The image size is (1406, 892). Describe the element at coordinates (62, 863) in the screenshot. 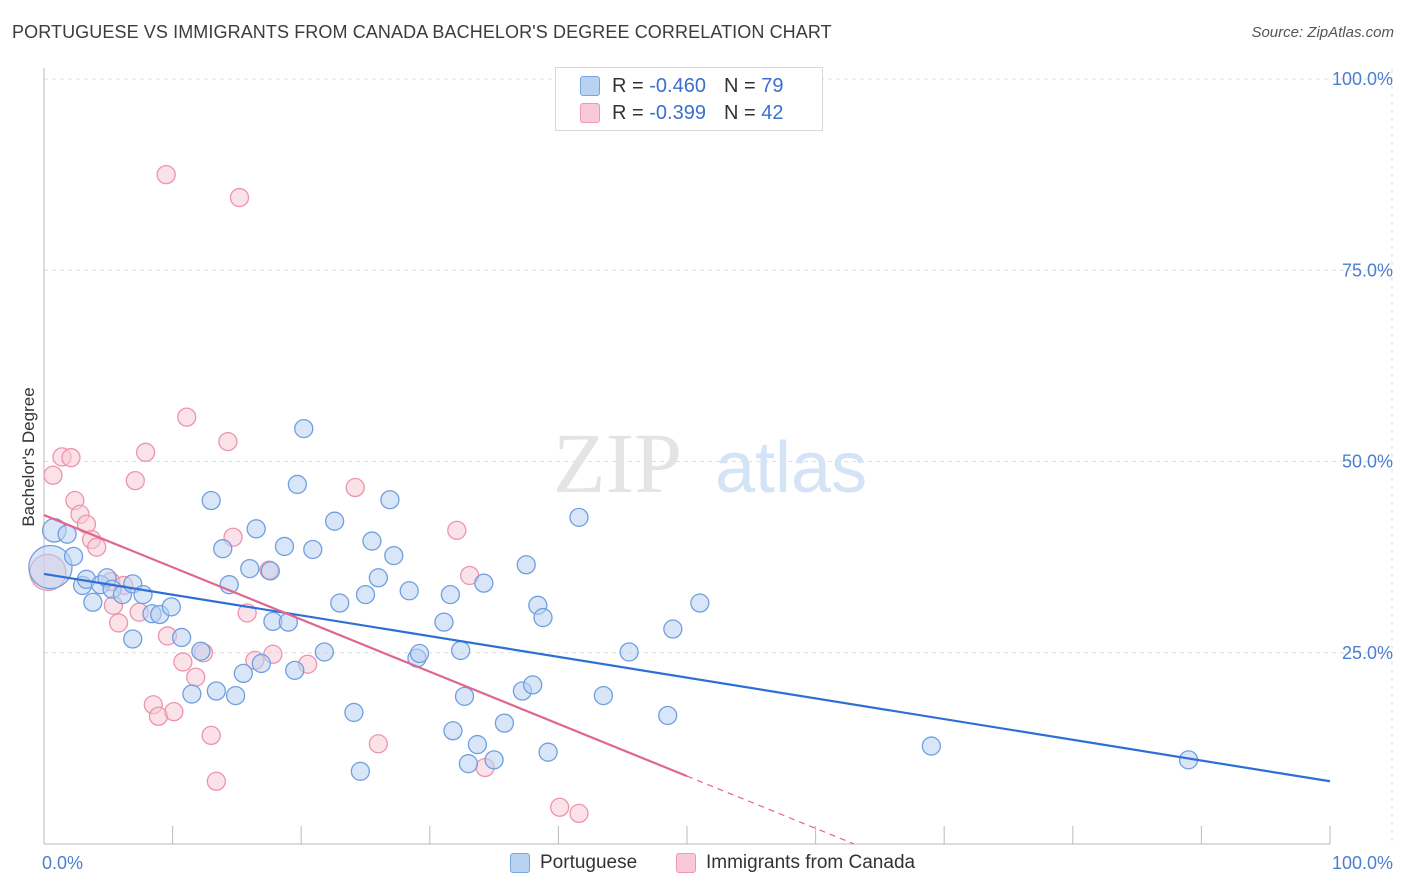

I see `x-tick-label: 0.0%` at that location.